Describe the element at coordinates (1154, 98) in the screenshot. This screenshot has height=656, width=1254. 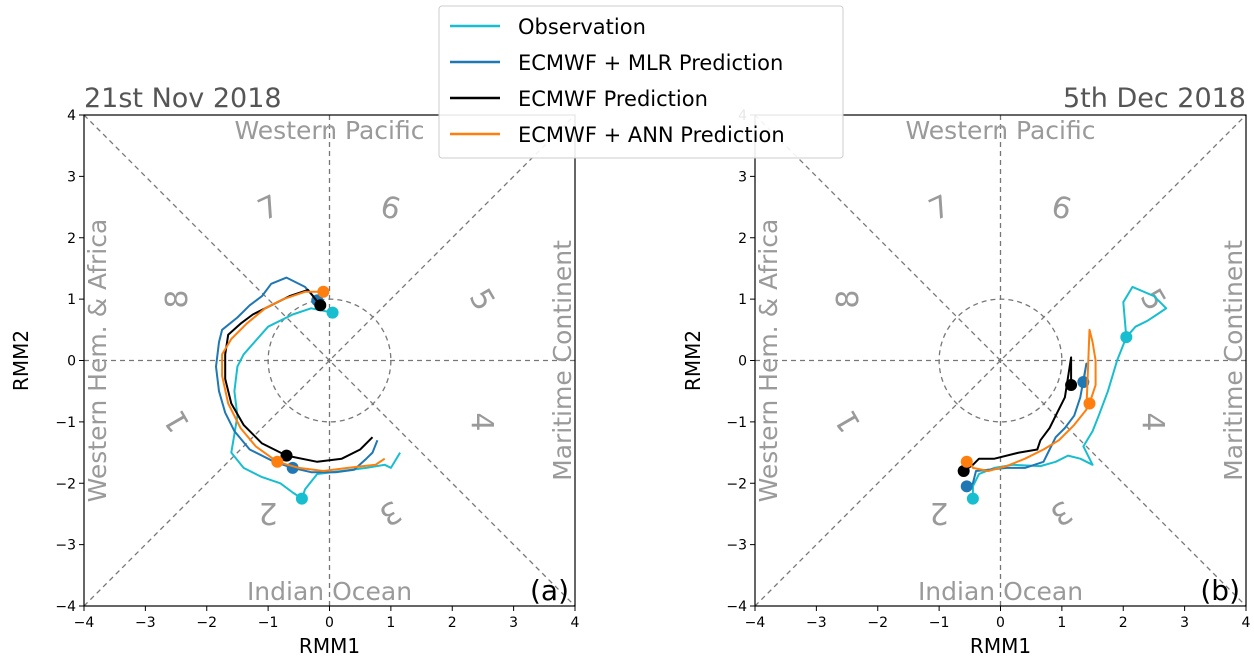
I see `panel-title: 5th Dec 2018` at that location.